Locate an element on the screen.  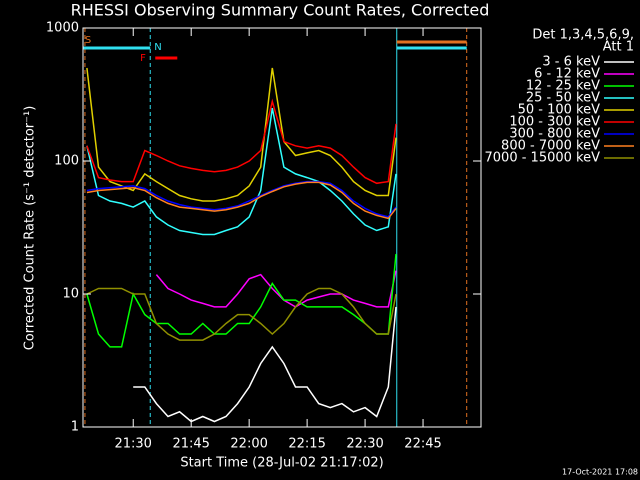
footer: 17-Oct-2021 17:08 is located at coordinates (600, 472).